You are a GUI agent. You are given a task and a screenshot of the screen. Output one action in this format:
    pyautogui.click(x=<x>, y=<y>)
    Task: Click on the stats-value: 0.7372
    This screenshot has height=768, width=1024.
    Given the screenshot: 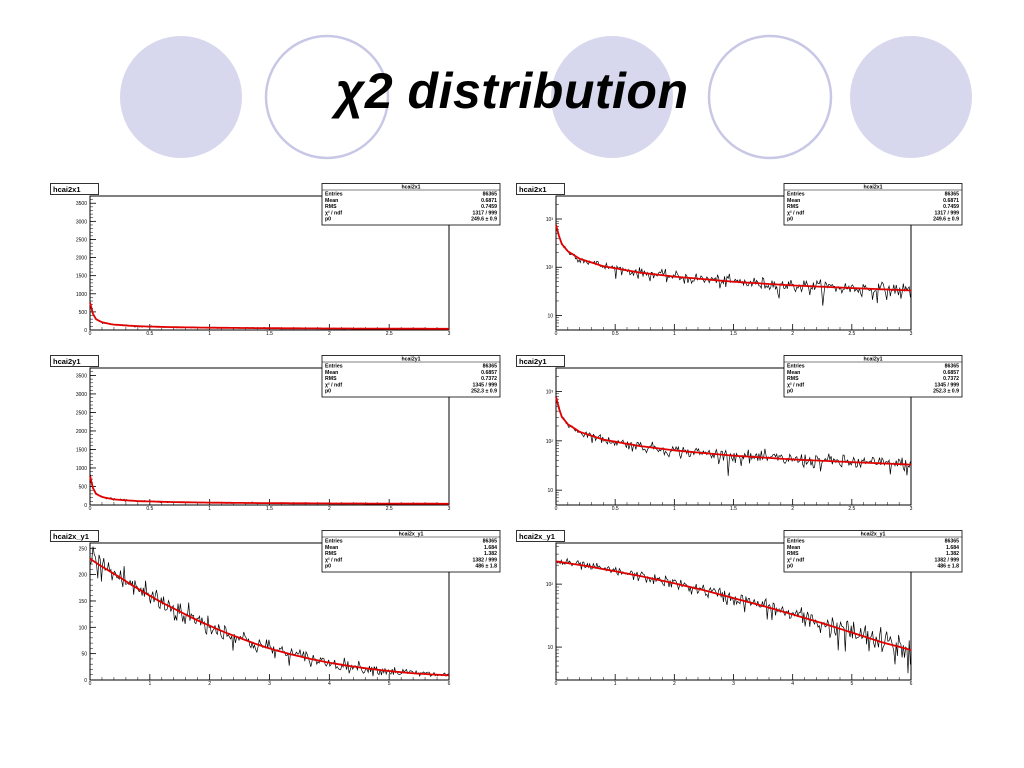 What is the action you would take?
    pyautogui.click(x=951, y=379)
    